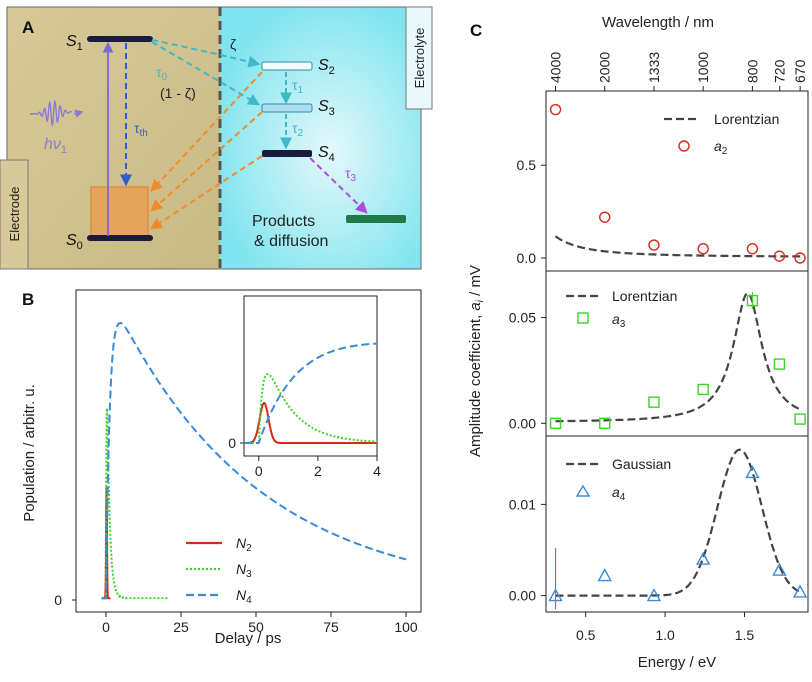  Describe the element at coordinates (721, 147) in the screenshot. I see `legend-marker-label-a2: a2` at that location.